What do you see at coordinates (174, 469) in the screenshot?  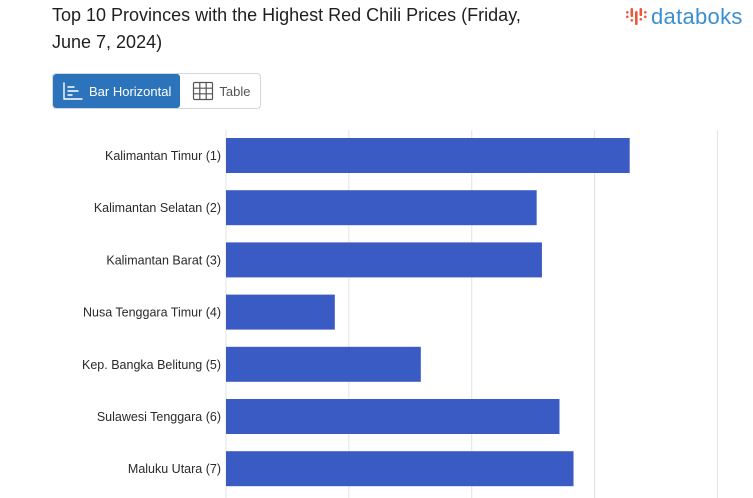 I see `category-label: Maluku Utara (7)` at bounding box center [174, 469].